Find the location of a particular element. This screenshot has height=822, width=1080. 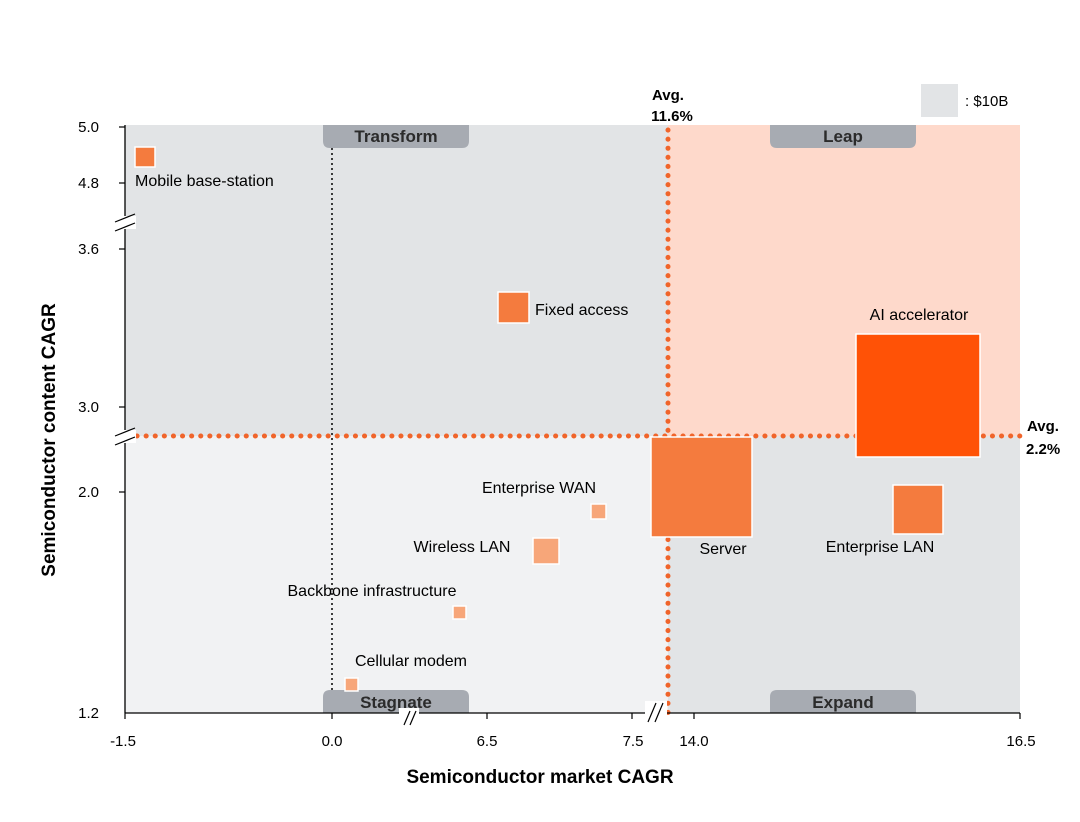

bubble-series-0: Mobile base-station is located at coordinates (204, 168).